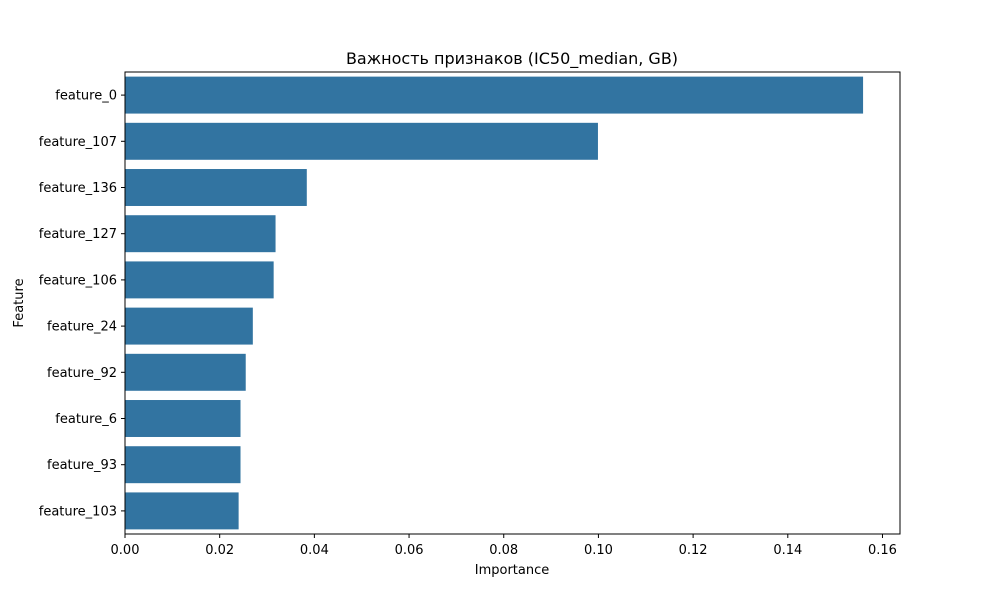 Image resolution: width=1000 pixels, height=600 pixels. What do you see at coordinates (882, 550) in the screenshot?
I see `x-tick-label: 0.16` at bounding box center [882, 550].